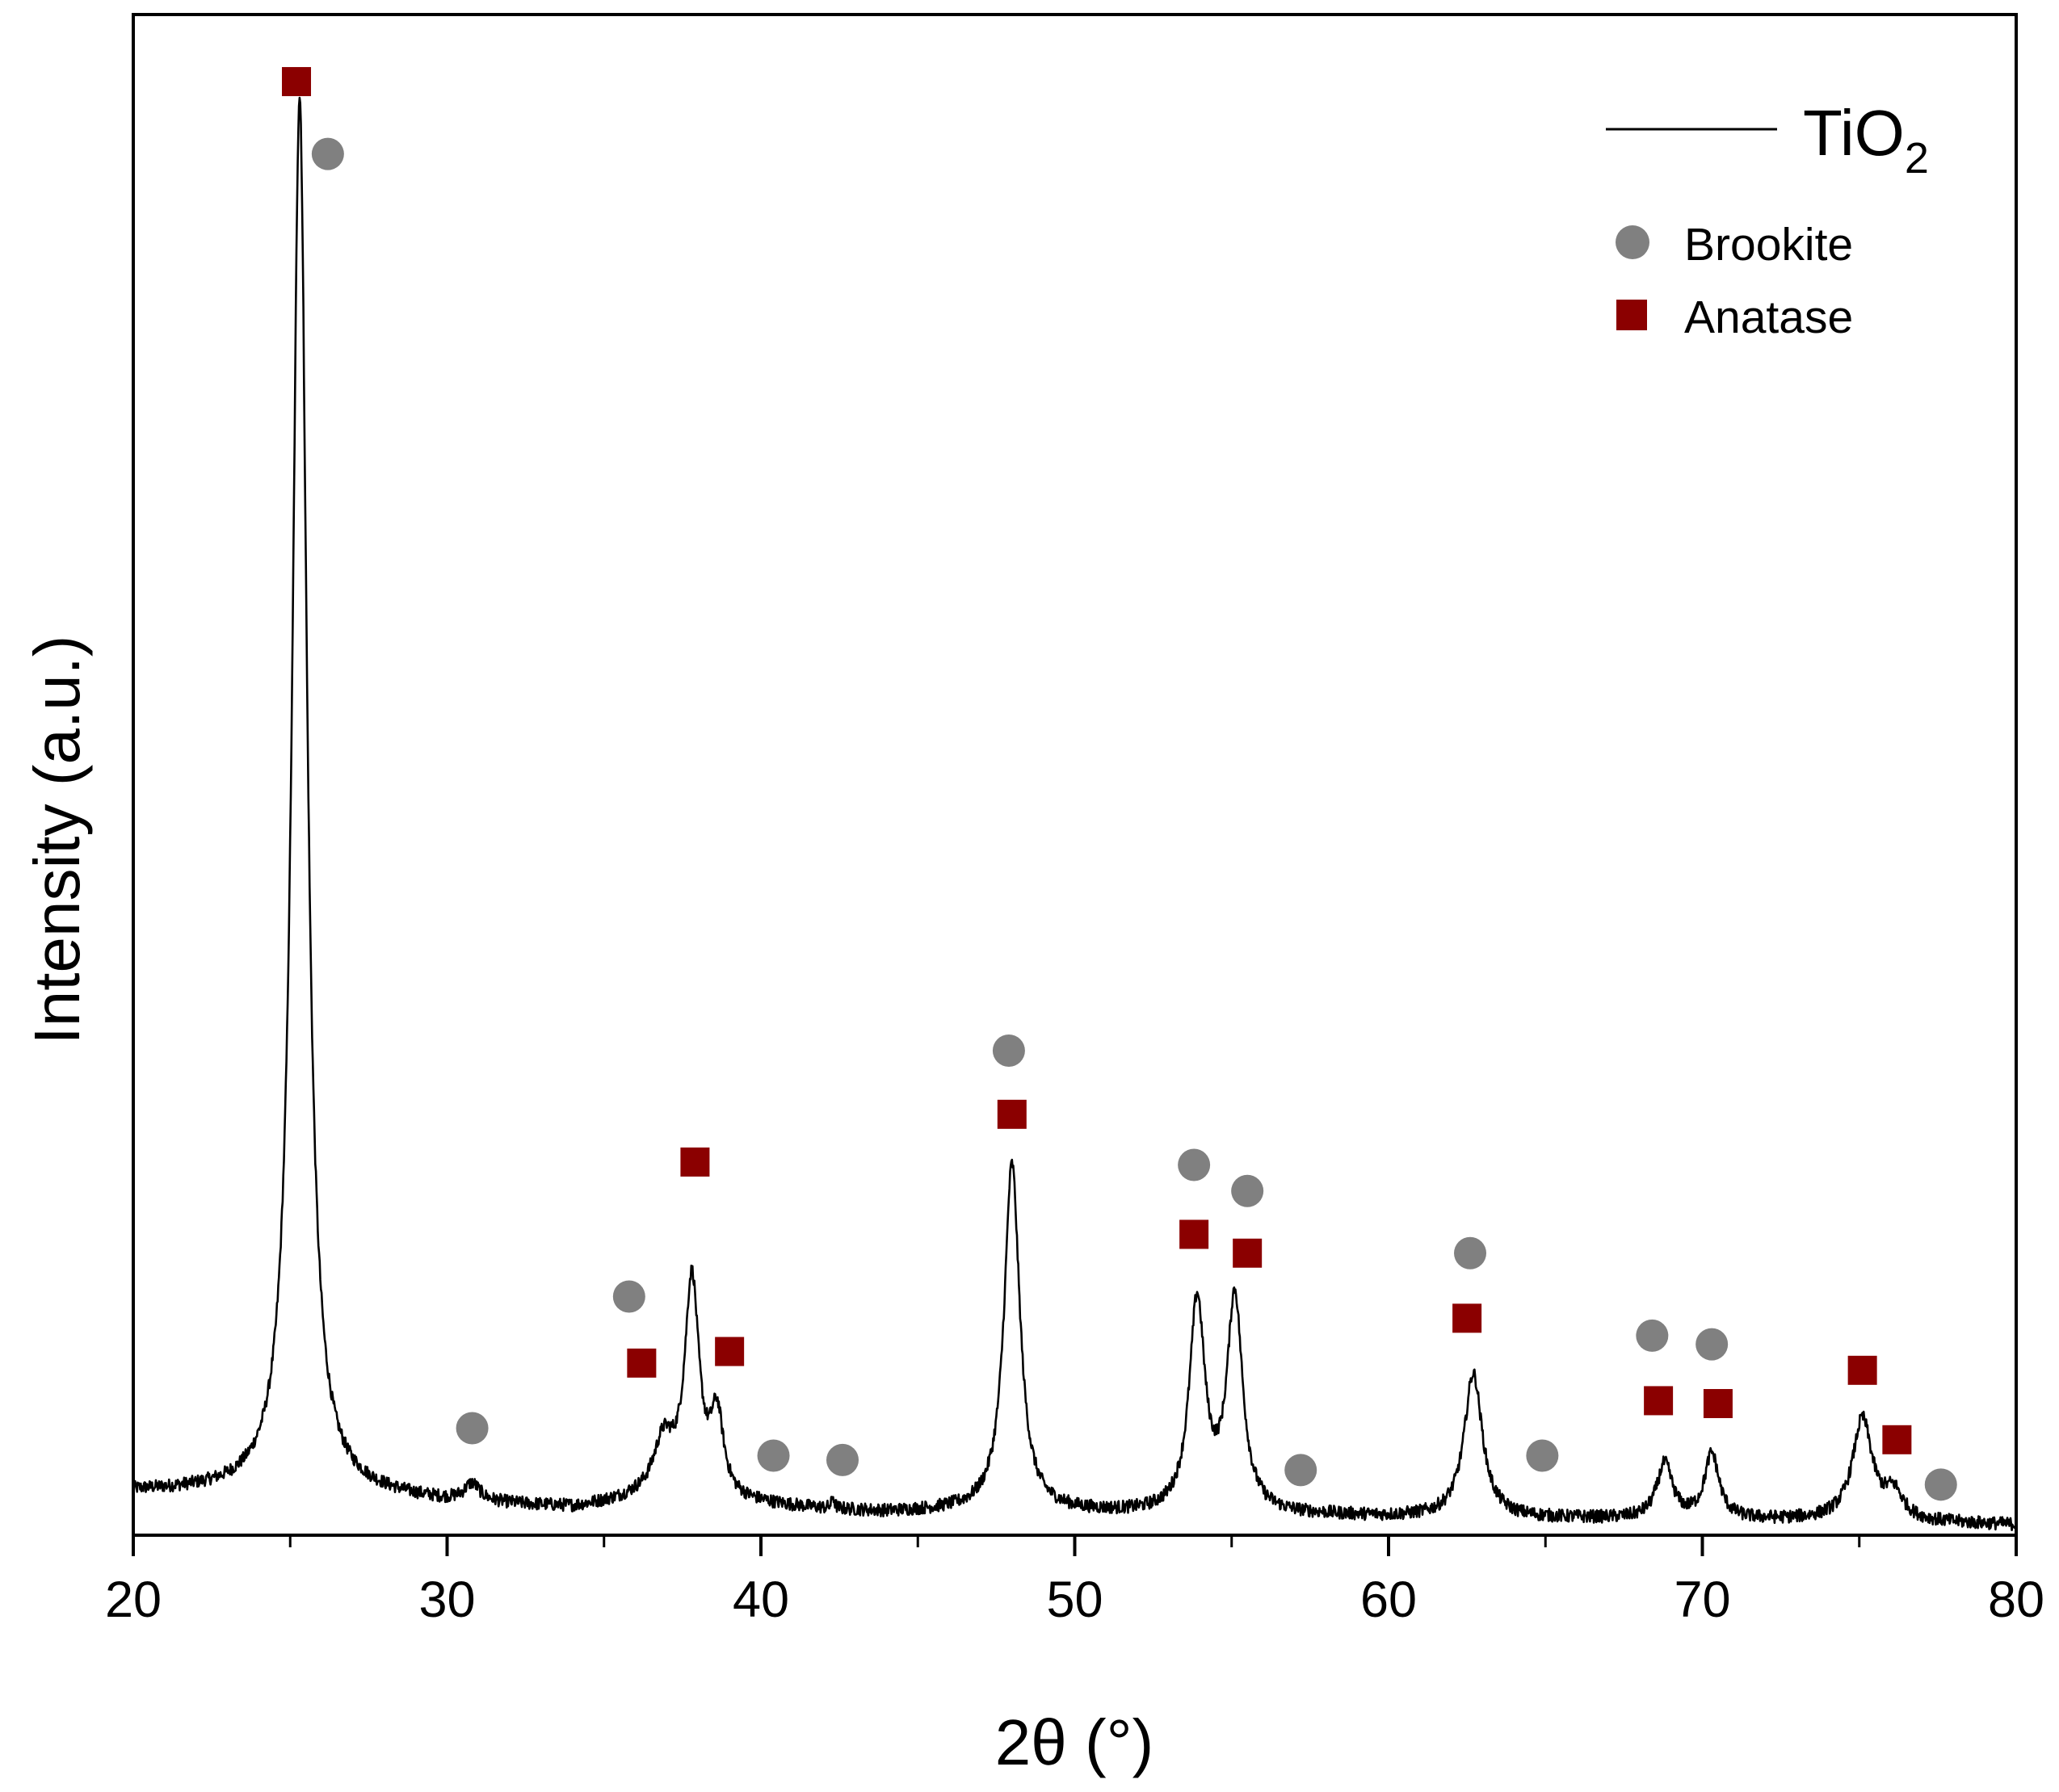  I want to click on legend-series-subscript: 2, so click(1917, 158).